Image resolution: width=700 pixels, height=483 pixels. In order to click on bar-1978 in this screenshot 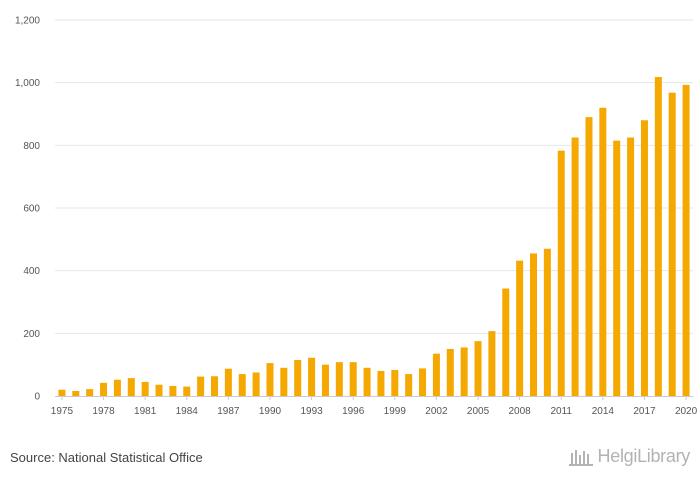, I will do `click(104, 389)`.